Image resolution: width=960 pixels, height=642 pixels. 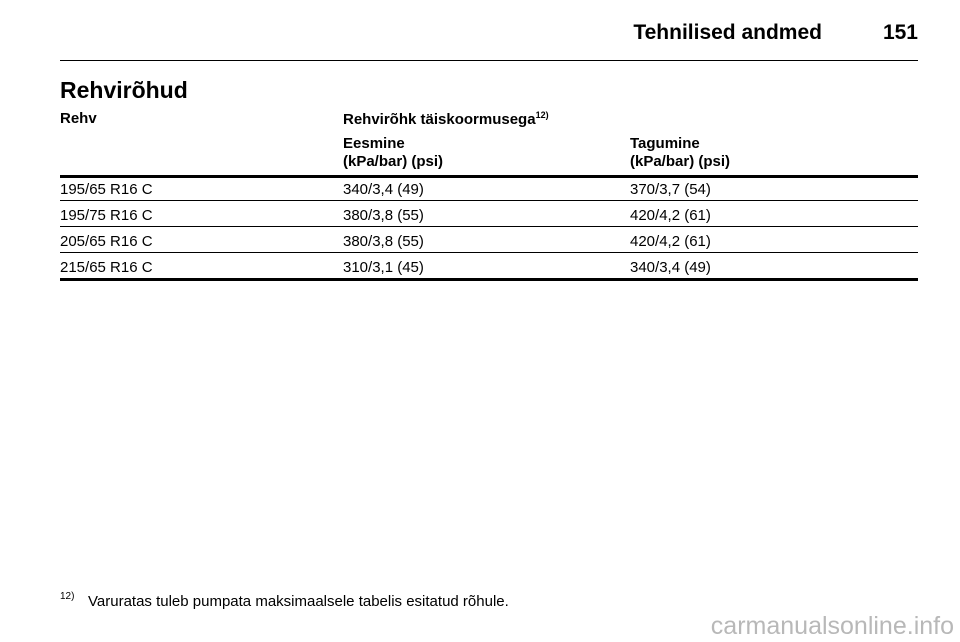 I want to click on column-header: Rehvirõhk täiskoormusega12), so click(x=446, y=119).